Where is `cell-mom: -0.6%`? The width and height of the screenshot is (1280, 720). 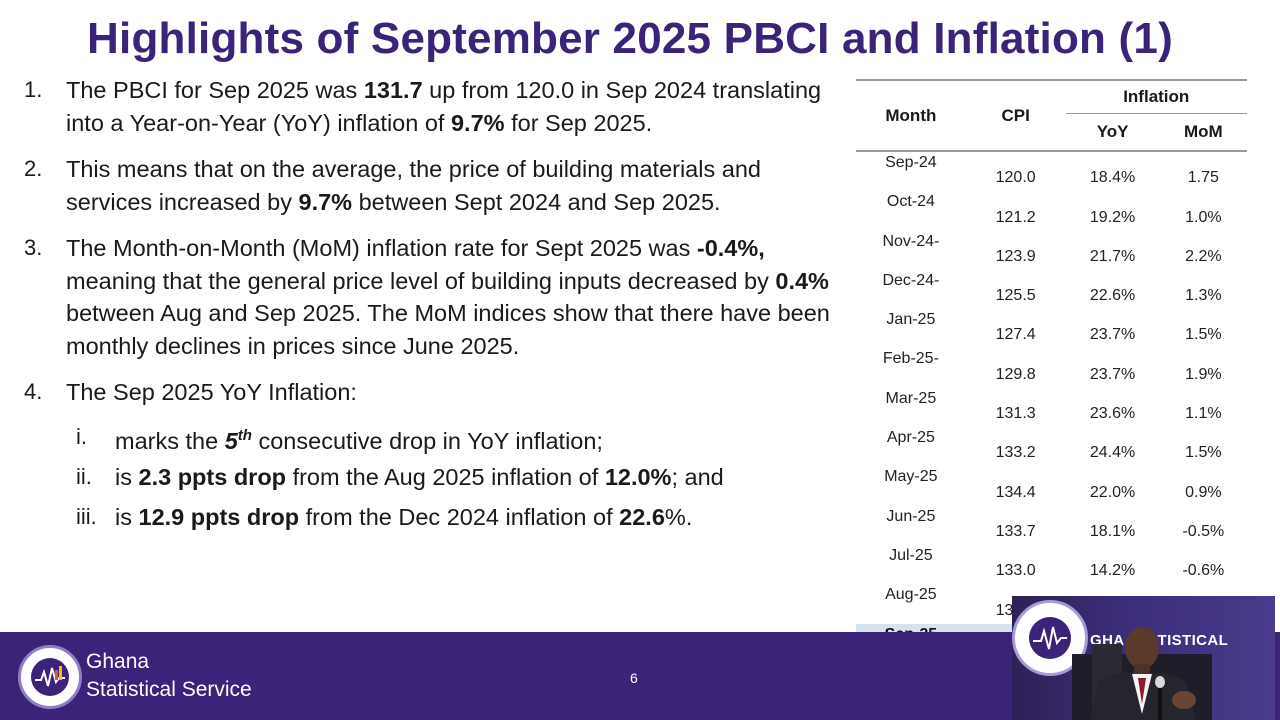 cell-mom: -0.6% is located at coordinates (1203, 571).